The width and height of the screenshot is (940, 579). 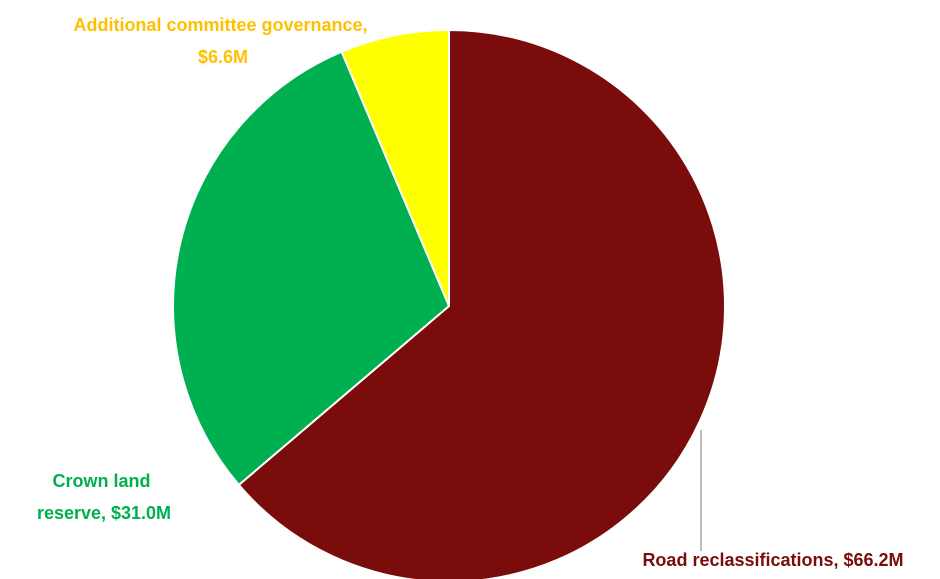 I want to click on data-label-line: Crown land, so click(x=101, y=481).